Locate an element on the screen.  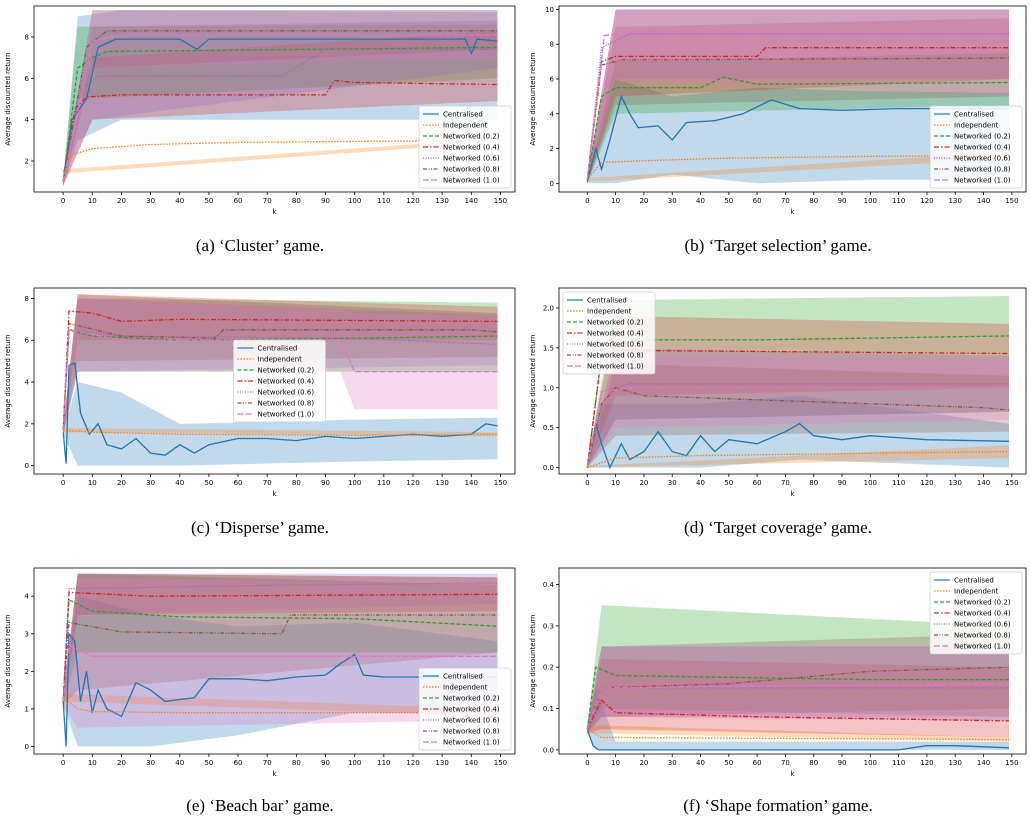
legend-label: Independent is located at coordinates (465, 126).